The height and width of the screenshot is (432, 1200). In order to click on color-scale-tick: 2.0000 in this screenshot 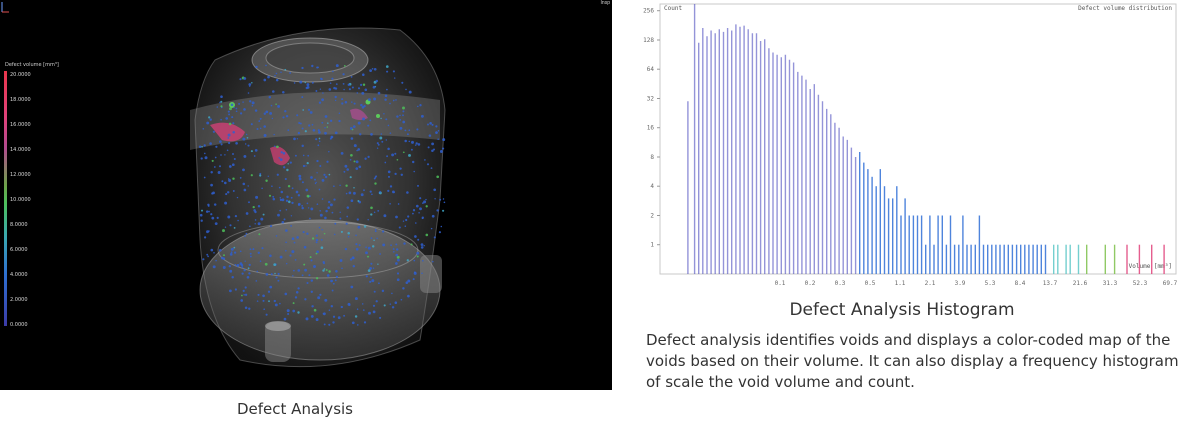, I will do `click(19, 300)`.